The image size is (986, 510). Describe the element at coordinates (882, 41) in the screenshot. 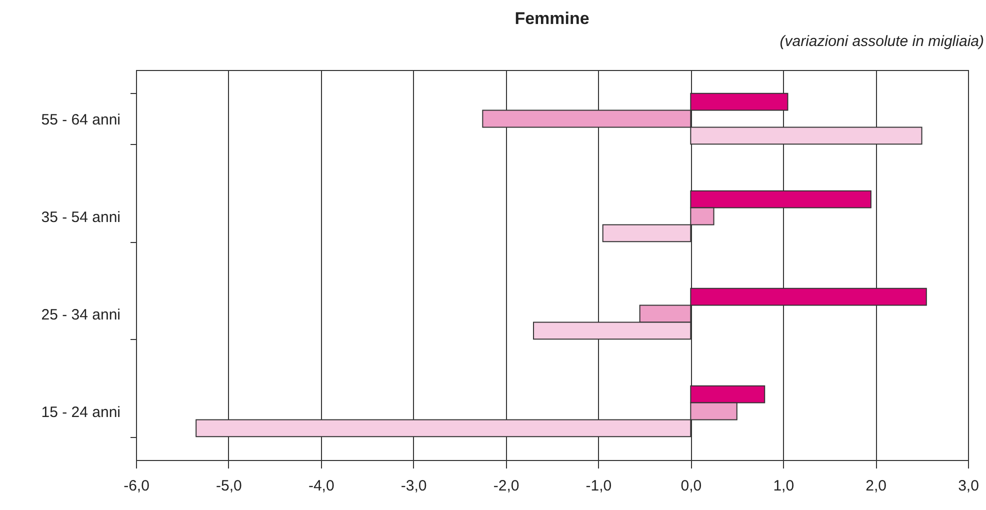

I see `text: (variazioni assolute in migliaia)` at that location.